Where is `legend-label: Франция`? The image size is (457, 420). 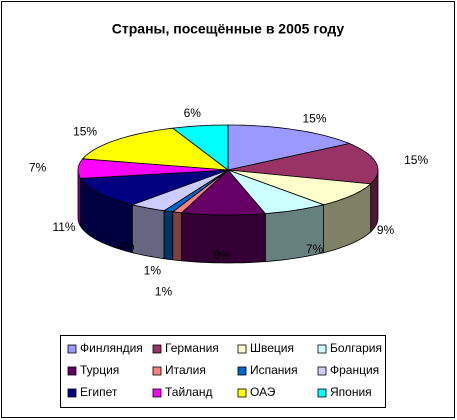
legend-label: Франция is located at coordinates (354, 370).